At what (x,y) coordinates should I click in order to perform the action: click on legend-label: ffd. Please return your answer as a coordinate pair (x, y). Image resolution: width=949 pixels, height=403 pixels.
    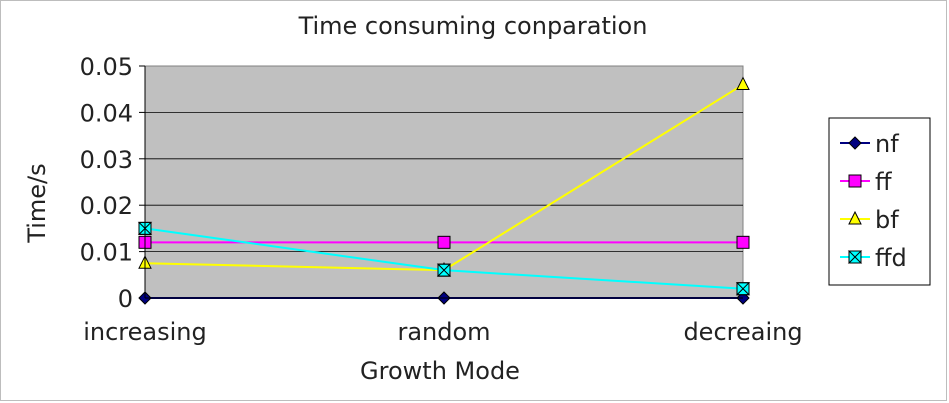
    Looking at the image, I should click on (891, 258).